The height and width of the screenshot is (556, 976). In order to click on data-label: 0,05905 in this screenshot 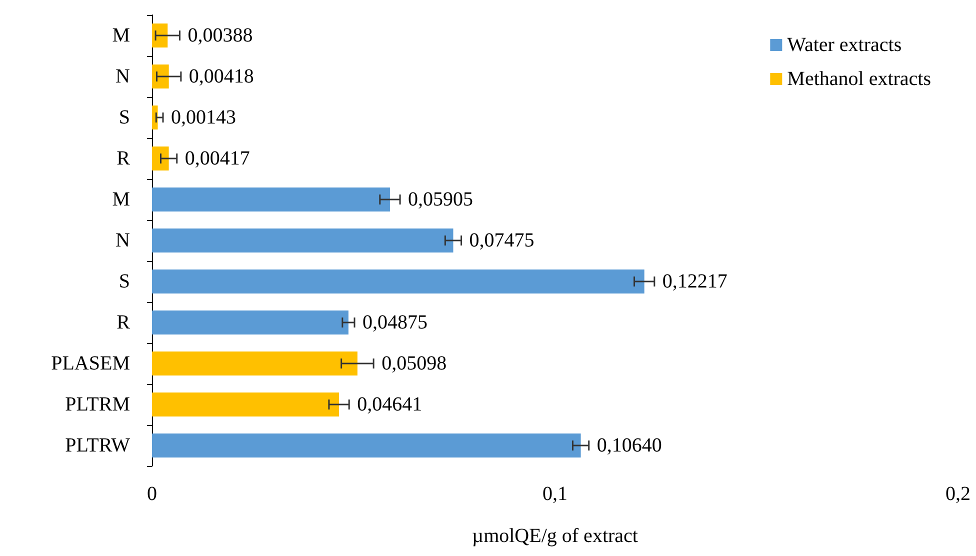, I will do `click(441, 199)`.